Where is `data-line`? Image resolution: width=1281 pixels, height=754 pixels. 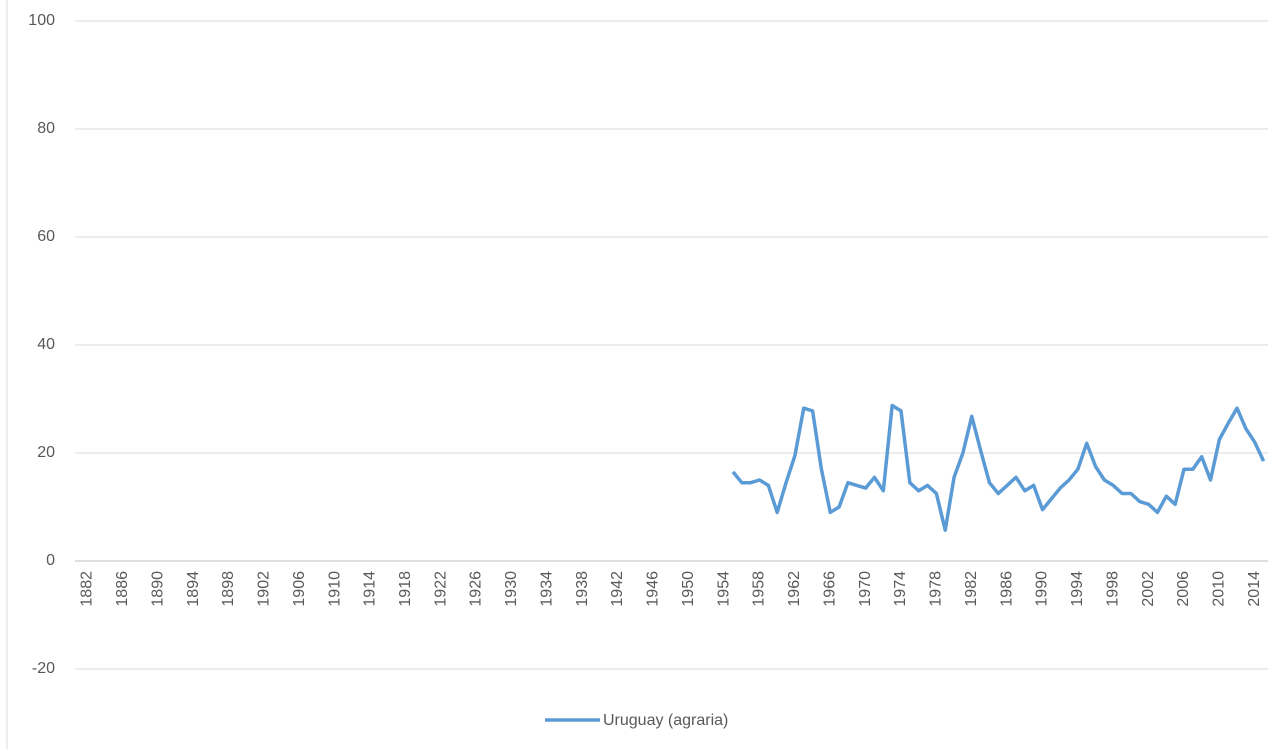
data-line is located at coordinates (998, 467).